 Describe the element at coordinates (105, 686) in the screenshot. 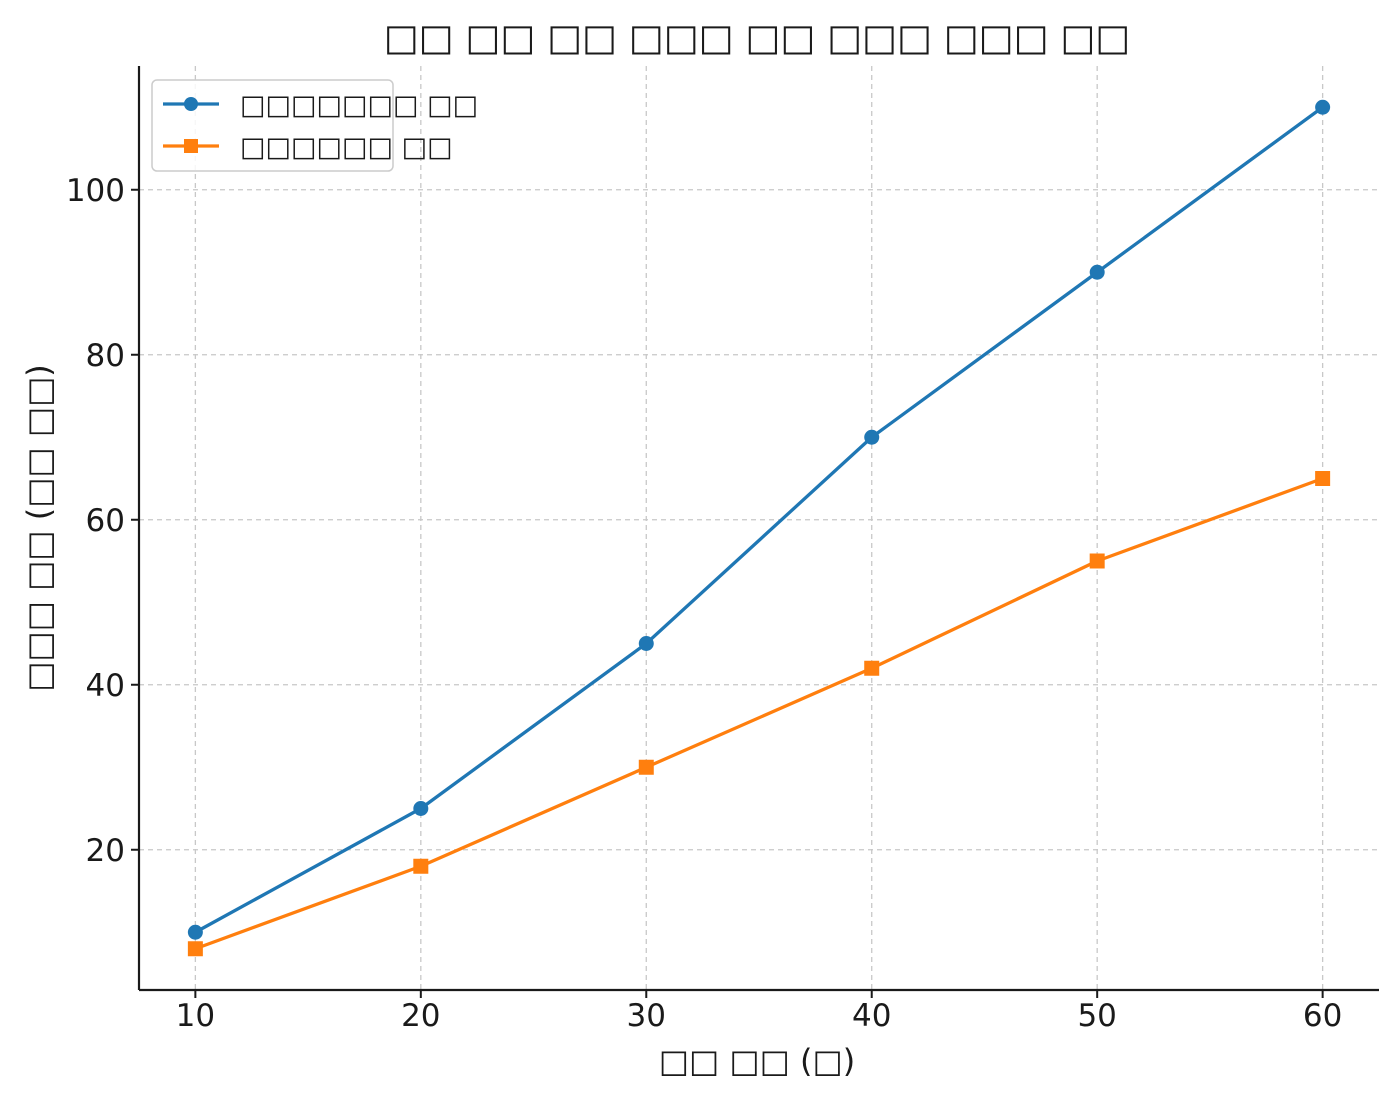

I see `y-tick-label: 40` at that location.